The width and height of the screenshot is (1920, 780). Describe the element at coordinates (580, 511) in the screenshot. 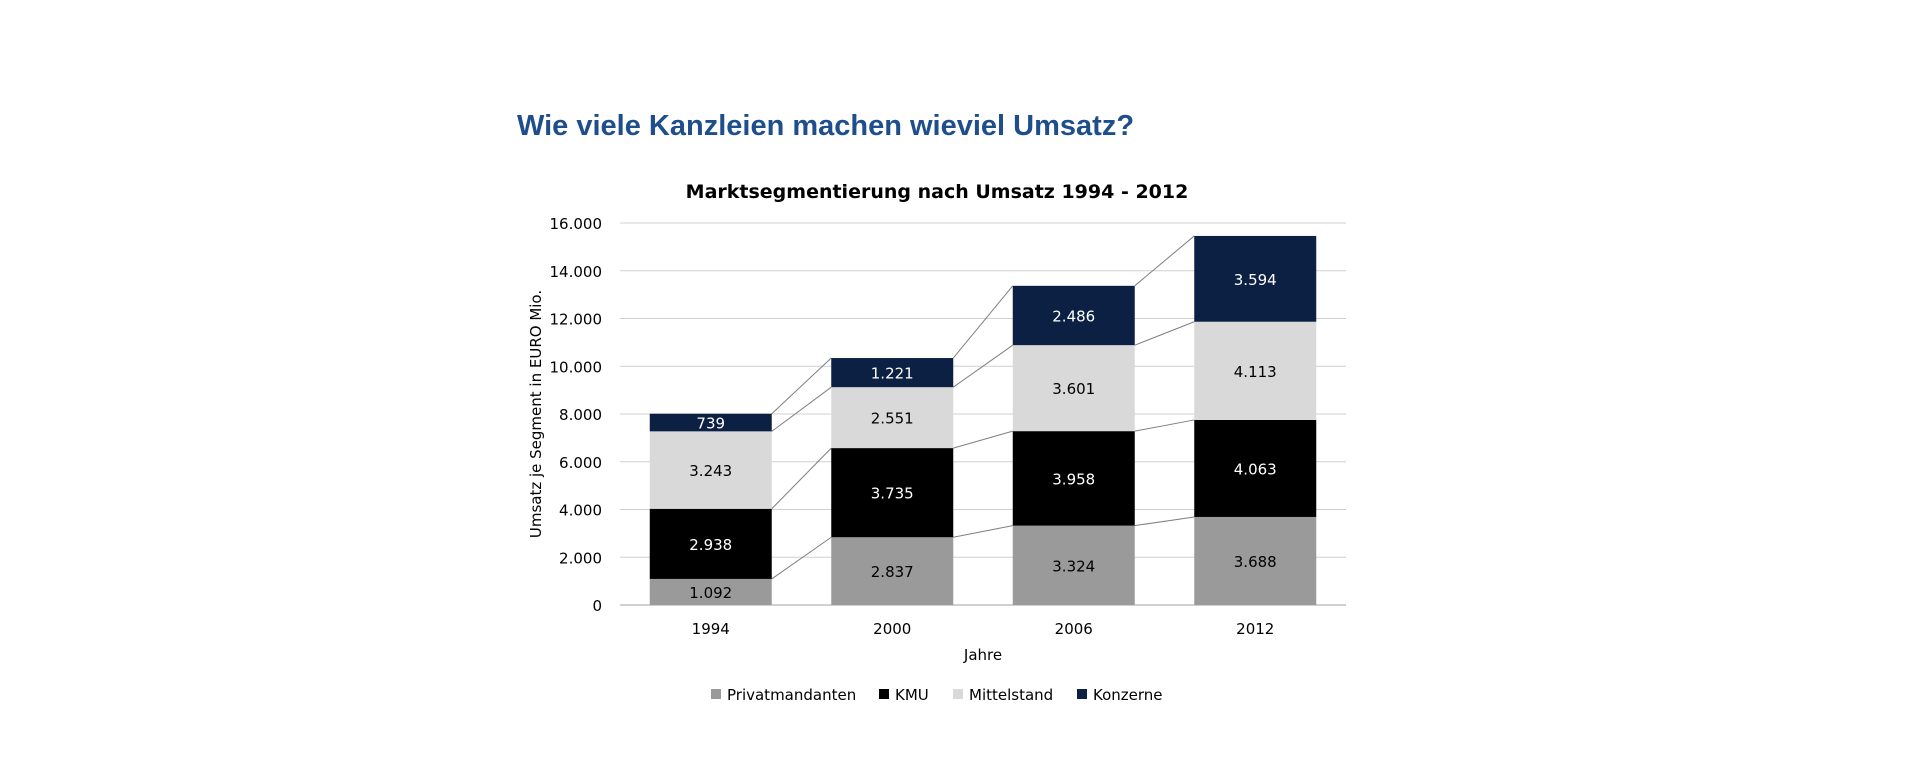

I see `y-tick-label: 4.000` at that location.